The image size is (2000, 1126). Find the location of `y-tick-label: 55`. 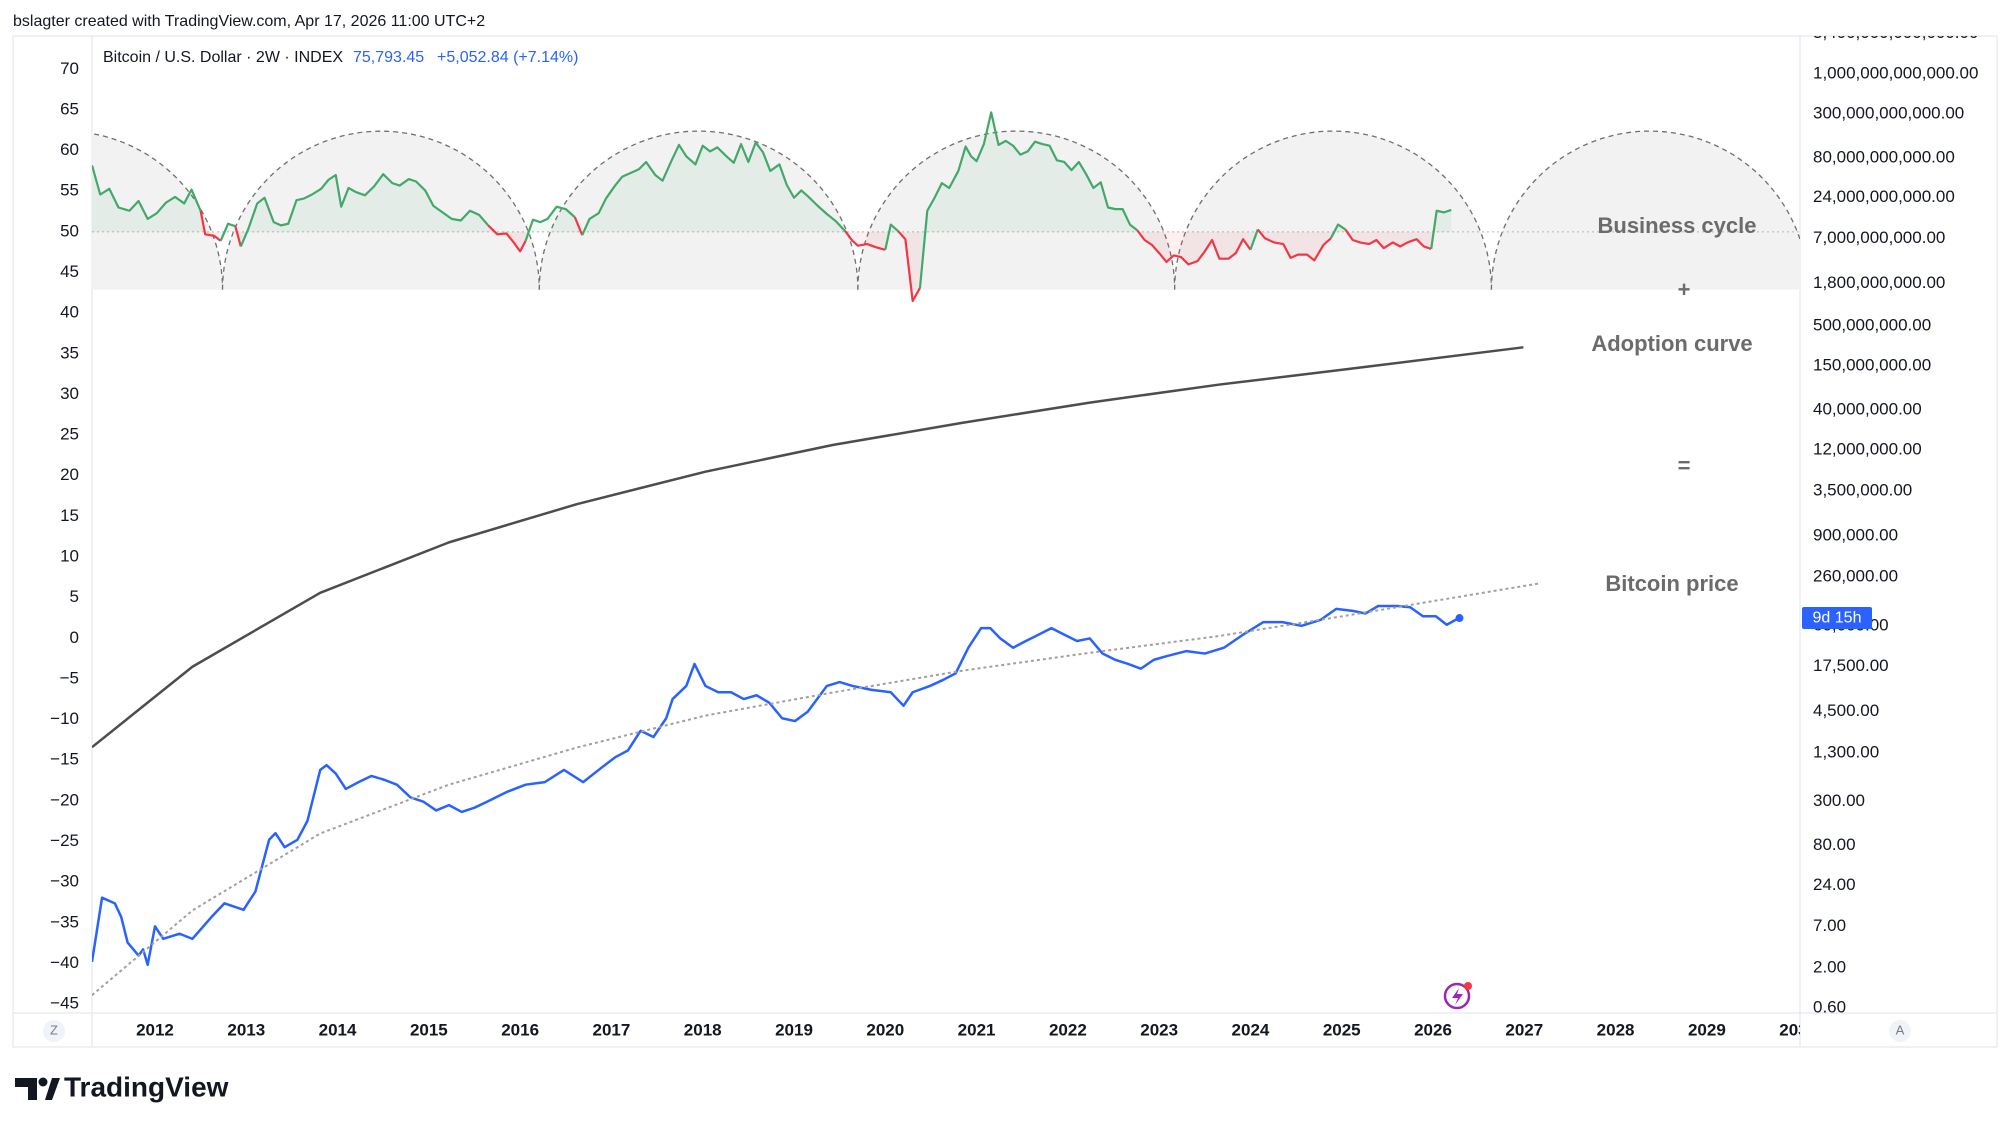

y-tick-label: 55 is located at coordinates (69, 190).